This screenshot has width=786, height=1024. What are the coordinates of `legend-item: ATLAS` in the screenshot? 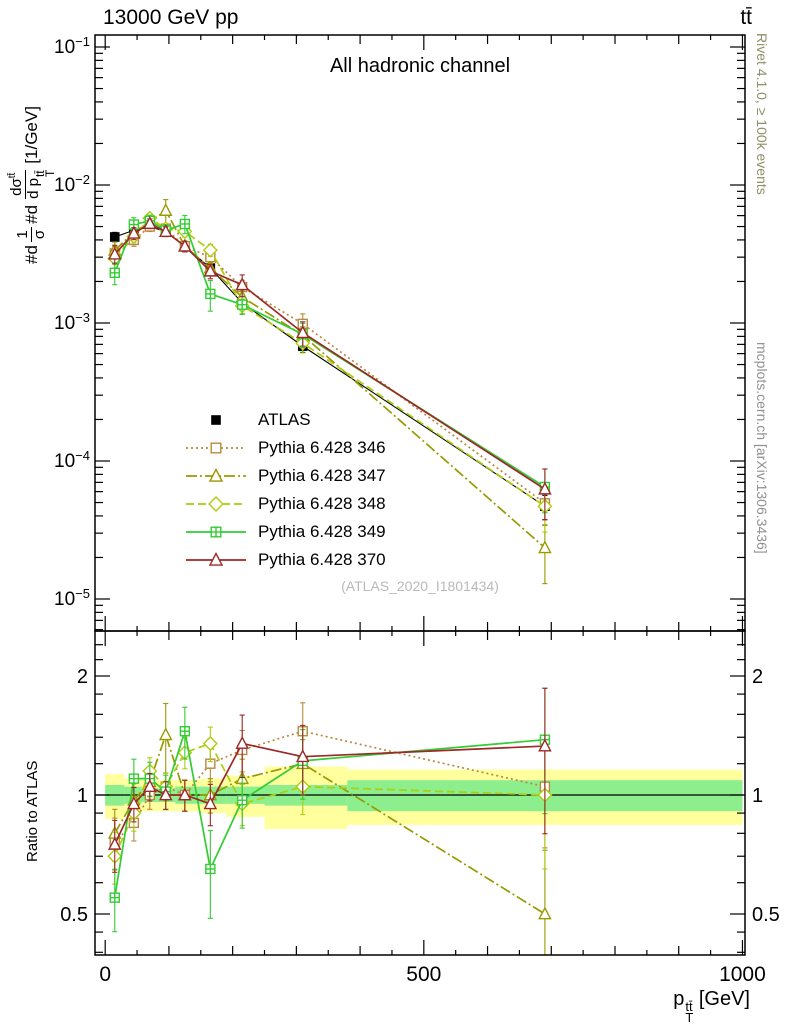 It's located at (284, 420).